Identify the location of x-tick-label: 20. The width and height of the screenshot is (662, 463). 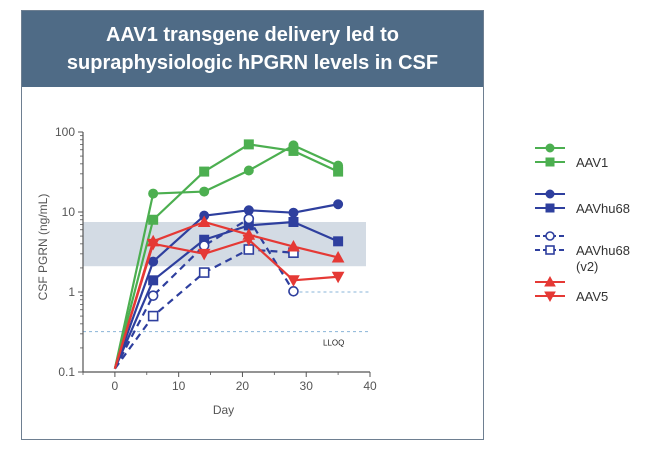
(243, 386).